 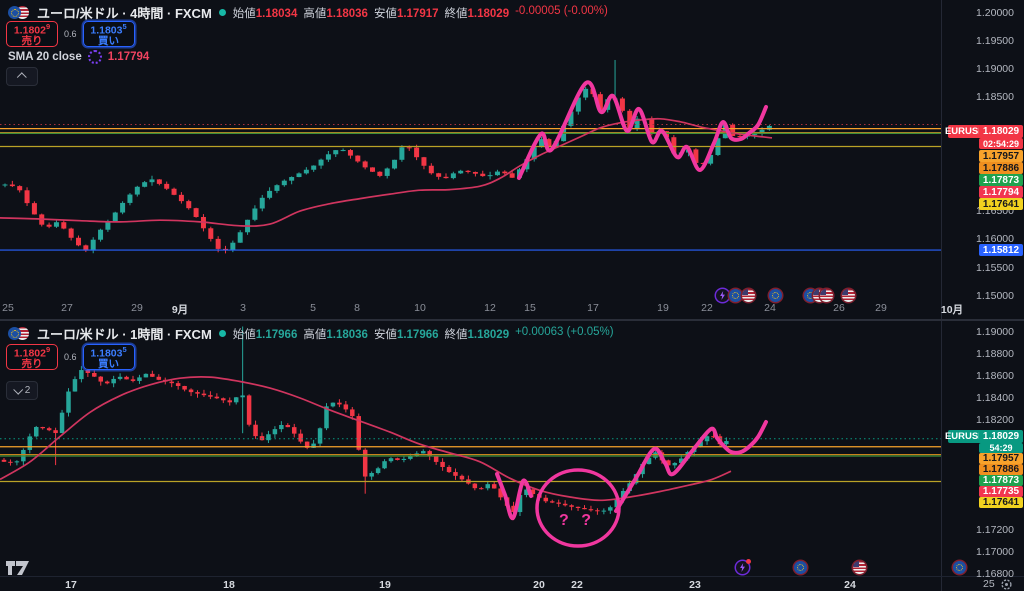 I want to click on tradingview-logo, so click(x=18, y=568).